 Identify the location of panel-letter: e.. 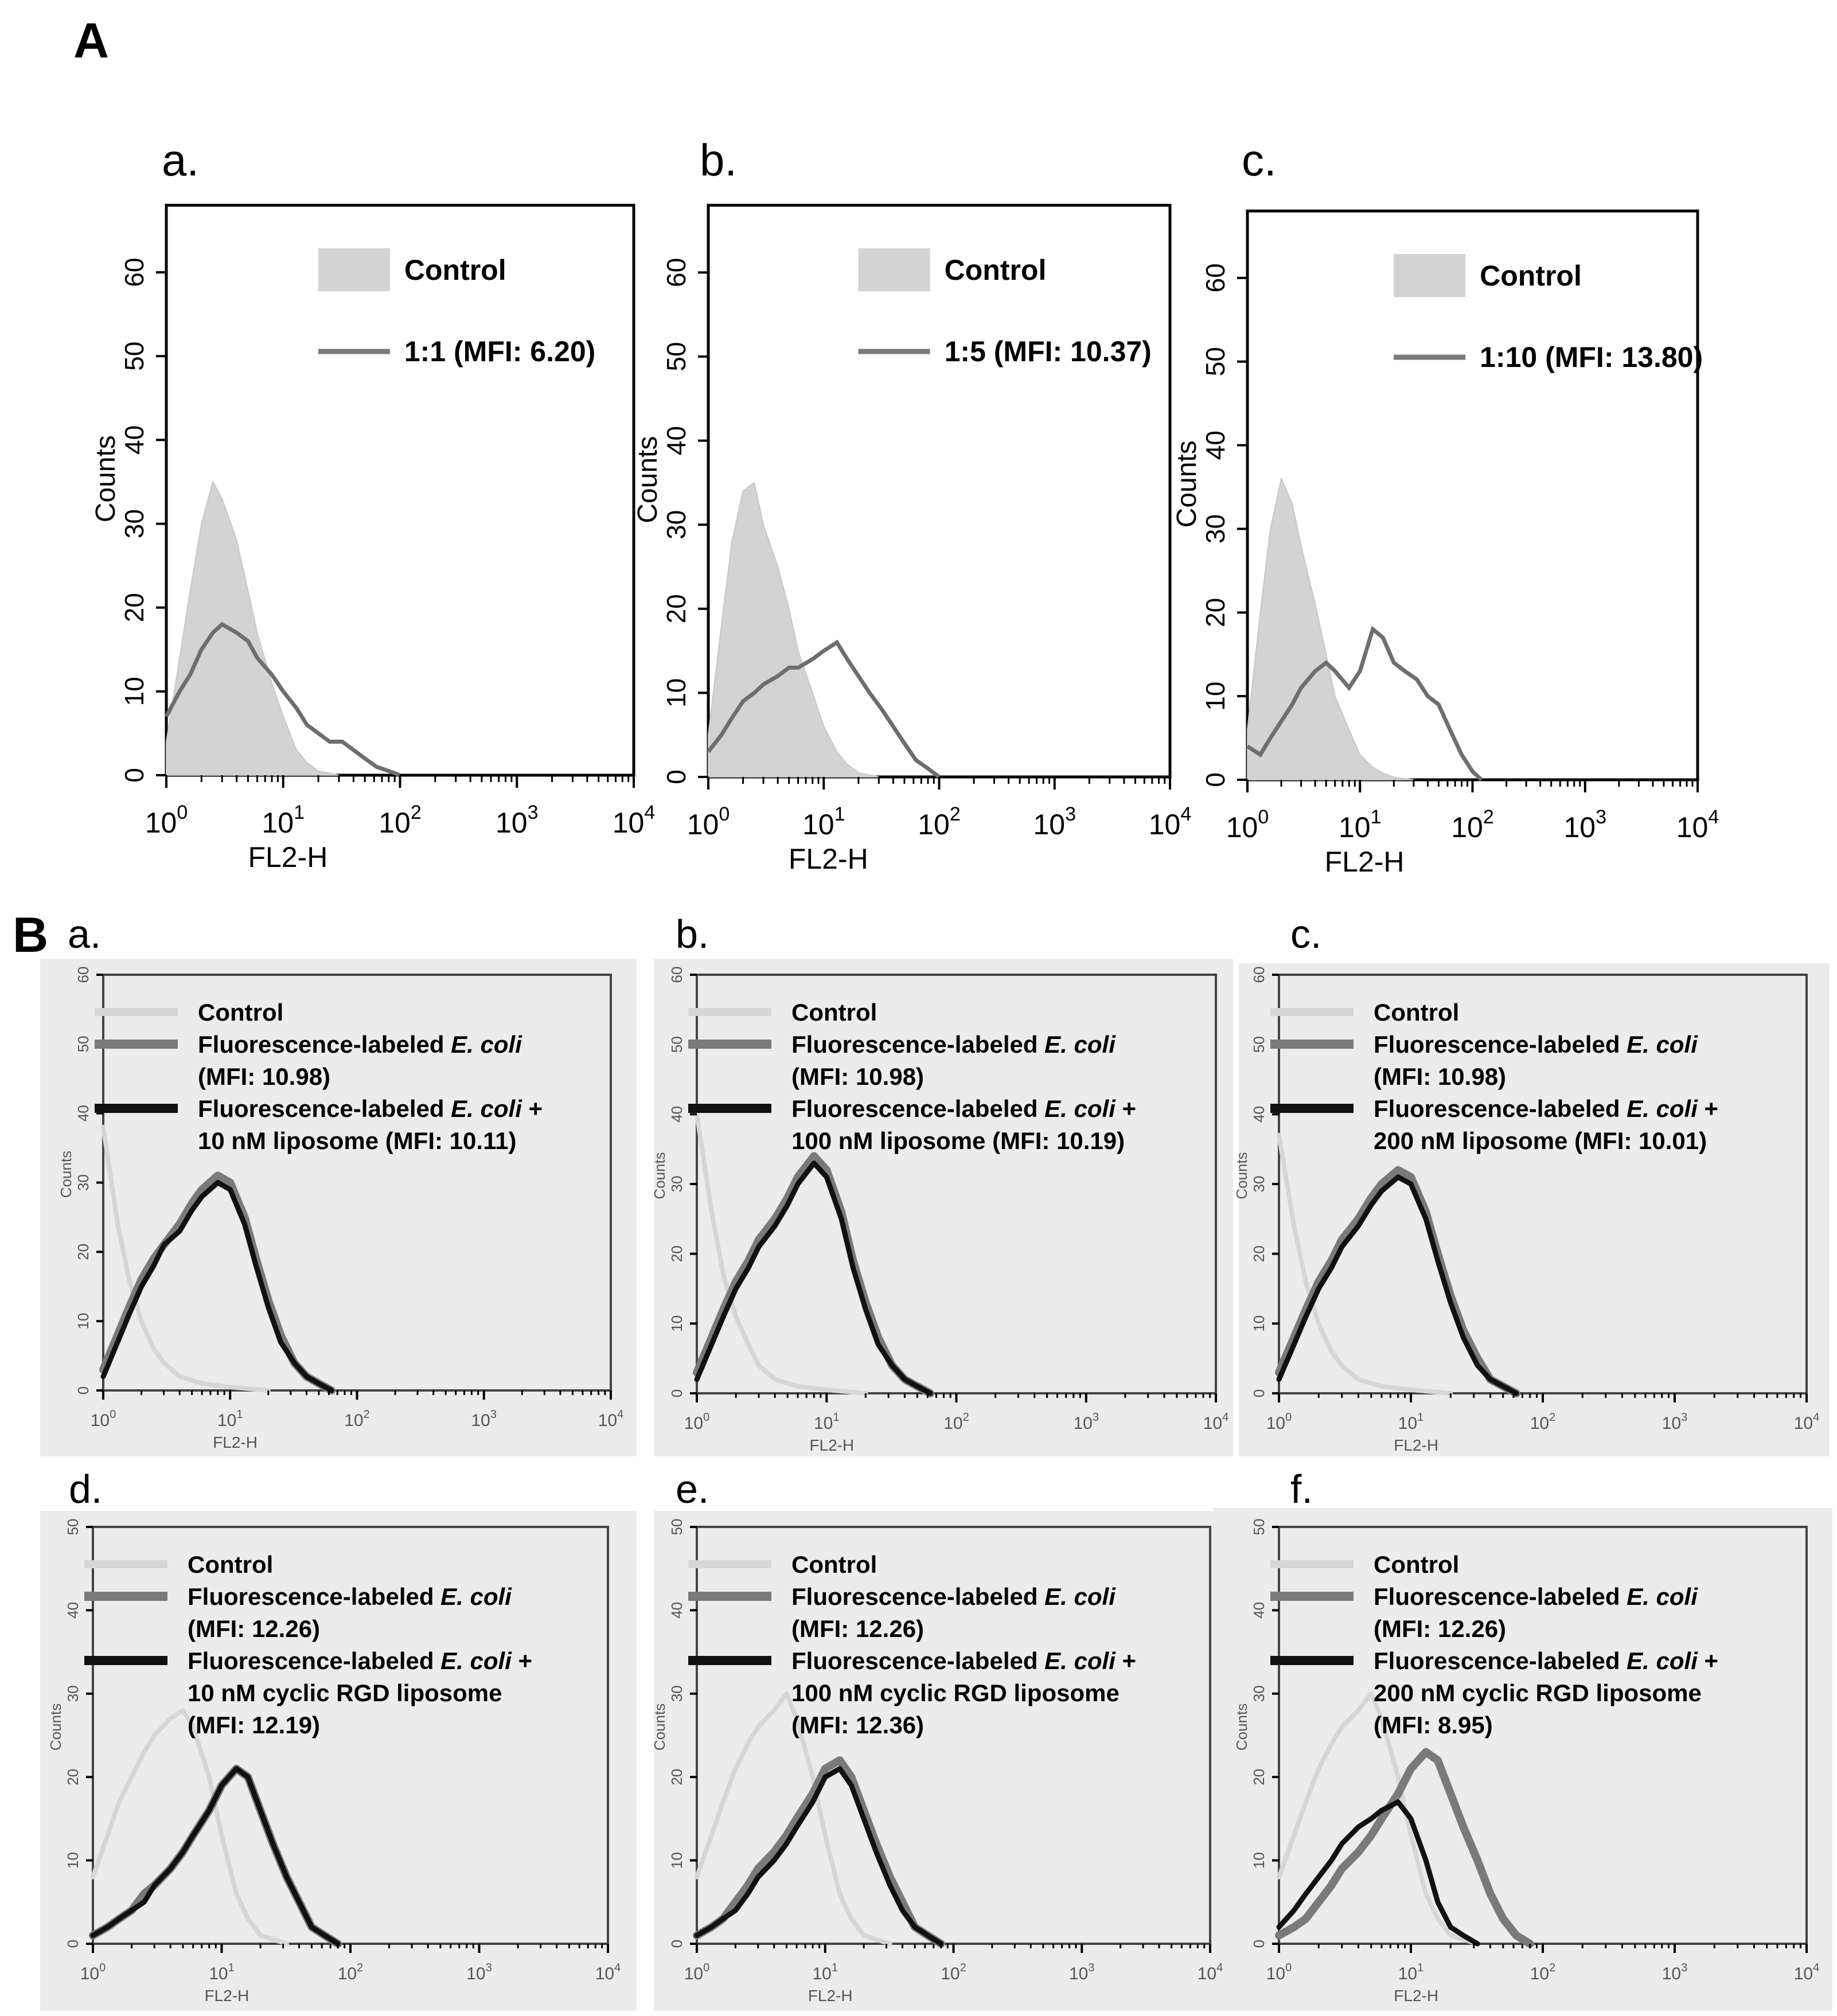
(692, 1489).